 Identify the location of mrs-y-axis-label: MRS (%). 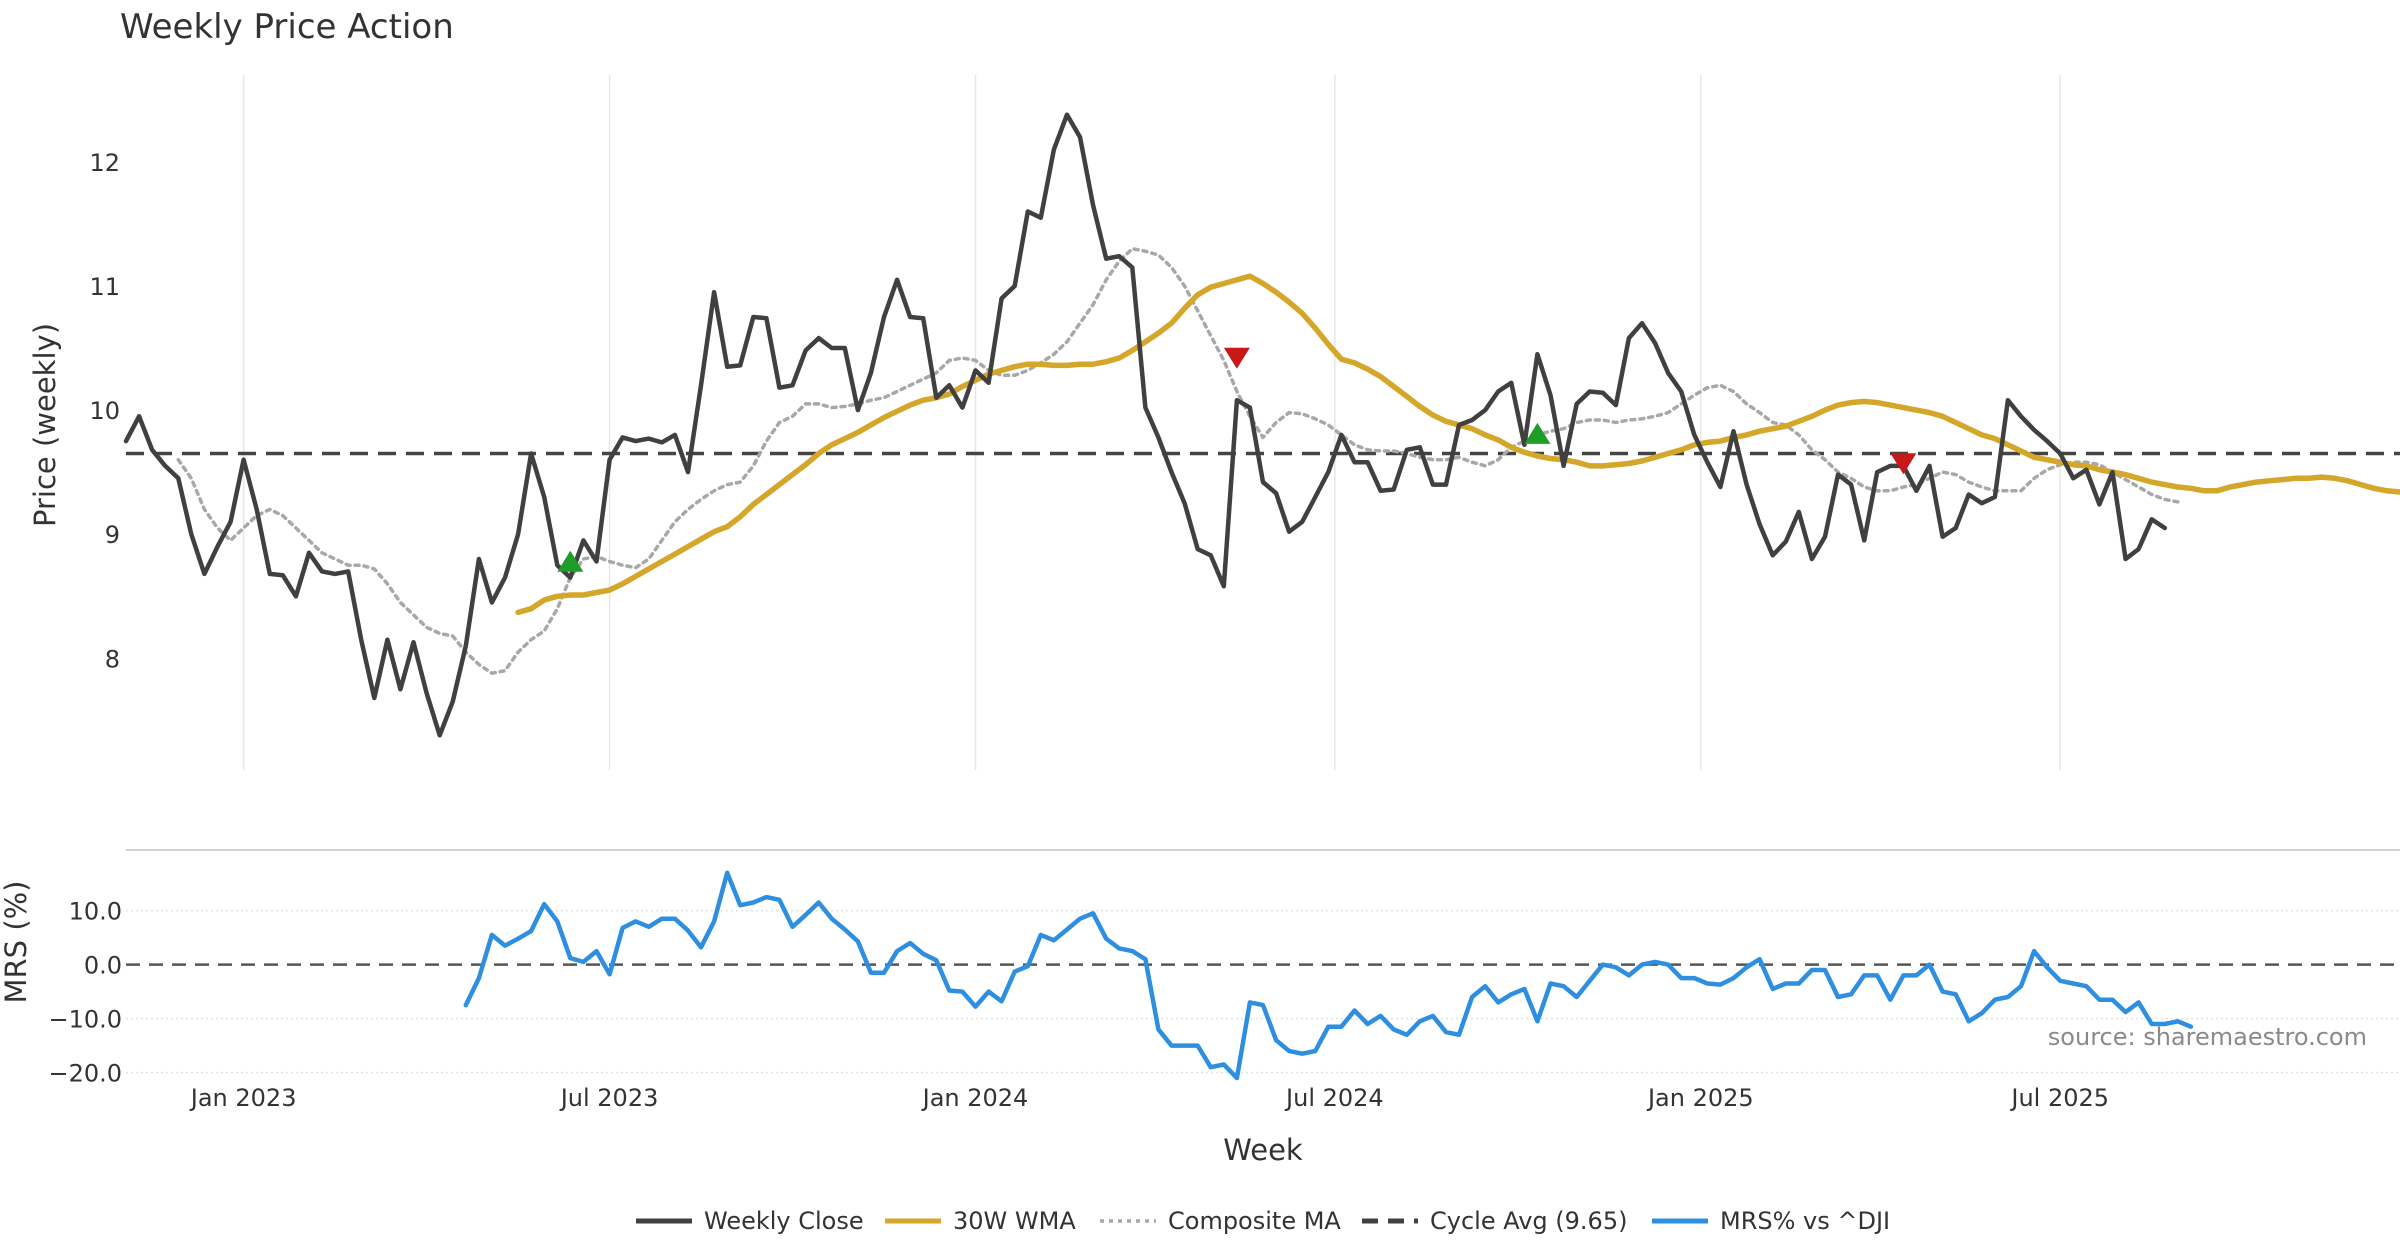
(16, 942).